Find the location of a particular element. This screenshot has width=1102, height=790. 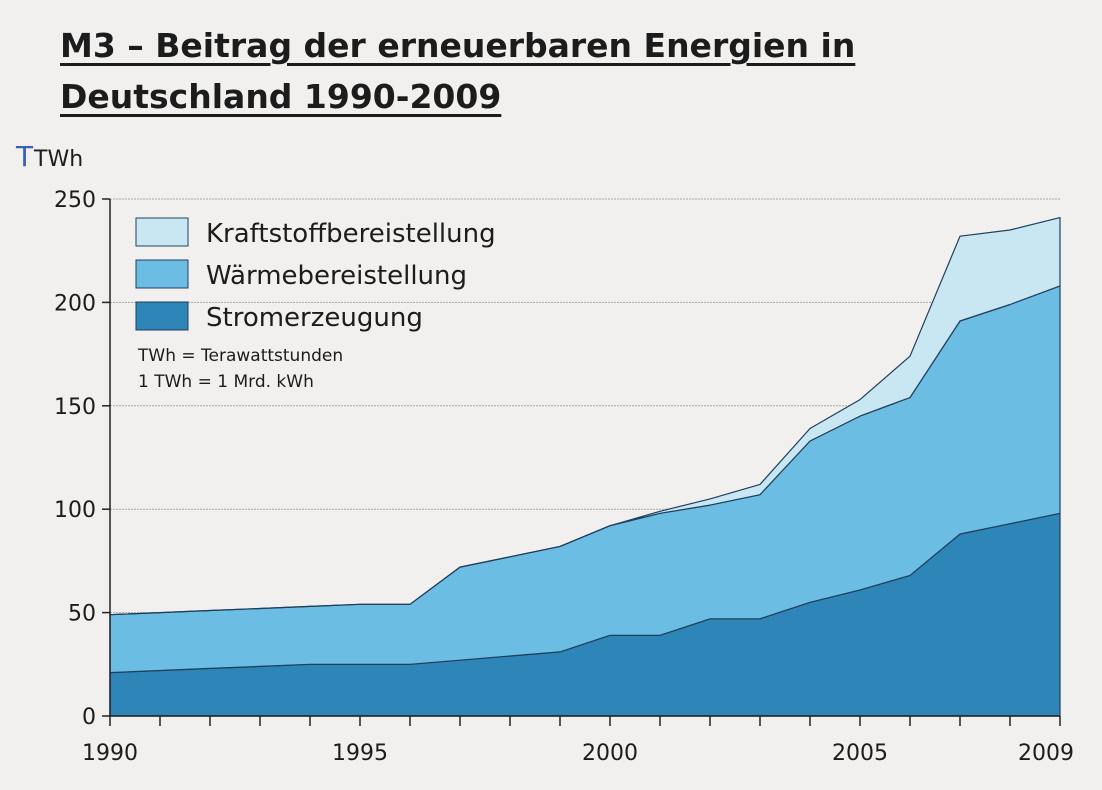

title-line-2: Deutschland 1990-2009 is located at coordinates (281, 96).